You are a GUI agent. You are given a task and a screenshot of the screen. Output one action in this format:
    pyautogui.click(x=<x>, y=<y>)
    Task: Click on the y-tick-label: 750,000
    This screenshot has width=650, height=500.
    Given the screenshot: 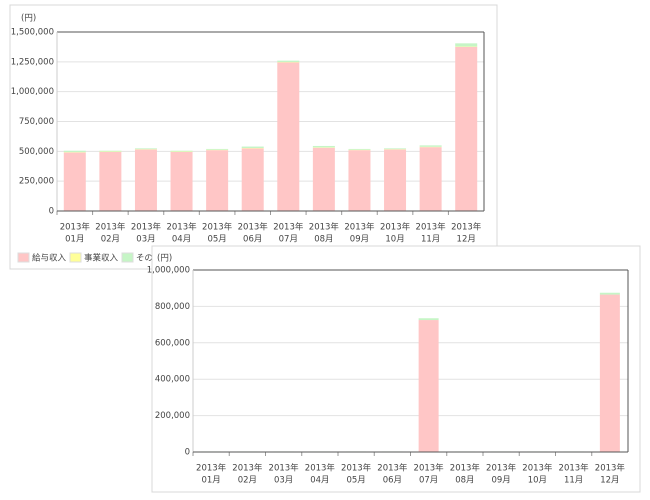 What is the action you would take?
    pyautogui.click(x=36, y=122)
    